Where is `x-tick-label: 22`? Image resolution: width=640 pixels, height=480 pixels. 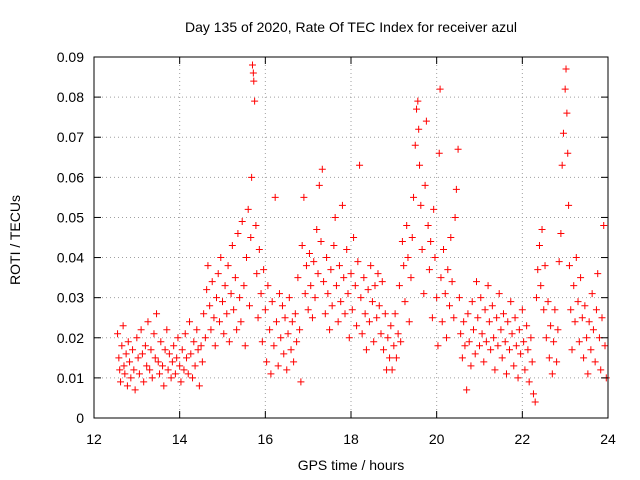 x-tick-label: 22 is located at coordinates (523, 439).